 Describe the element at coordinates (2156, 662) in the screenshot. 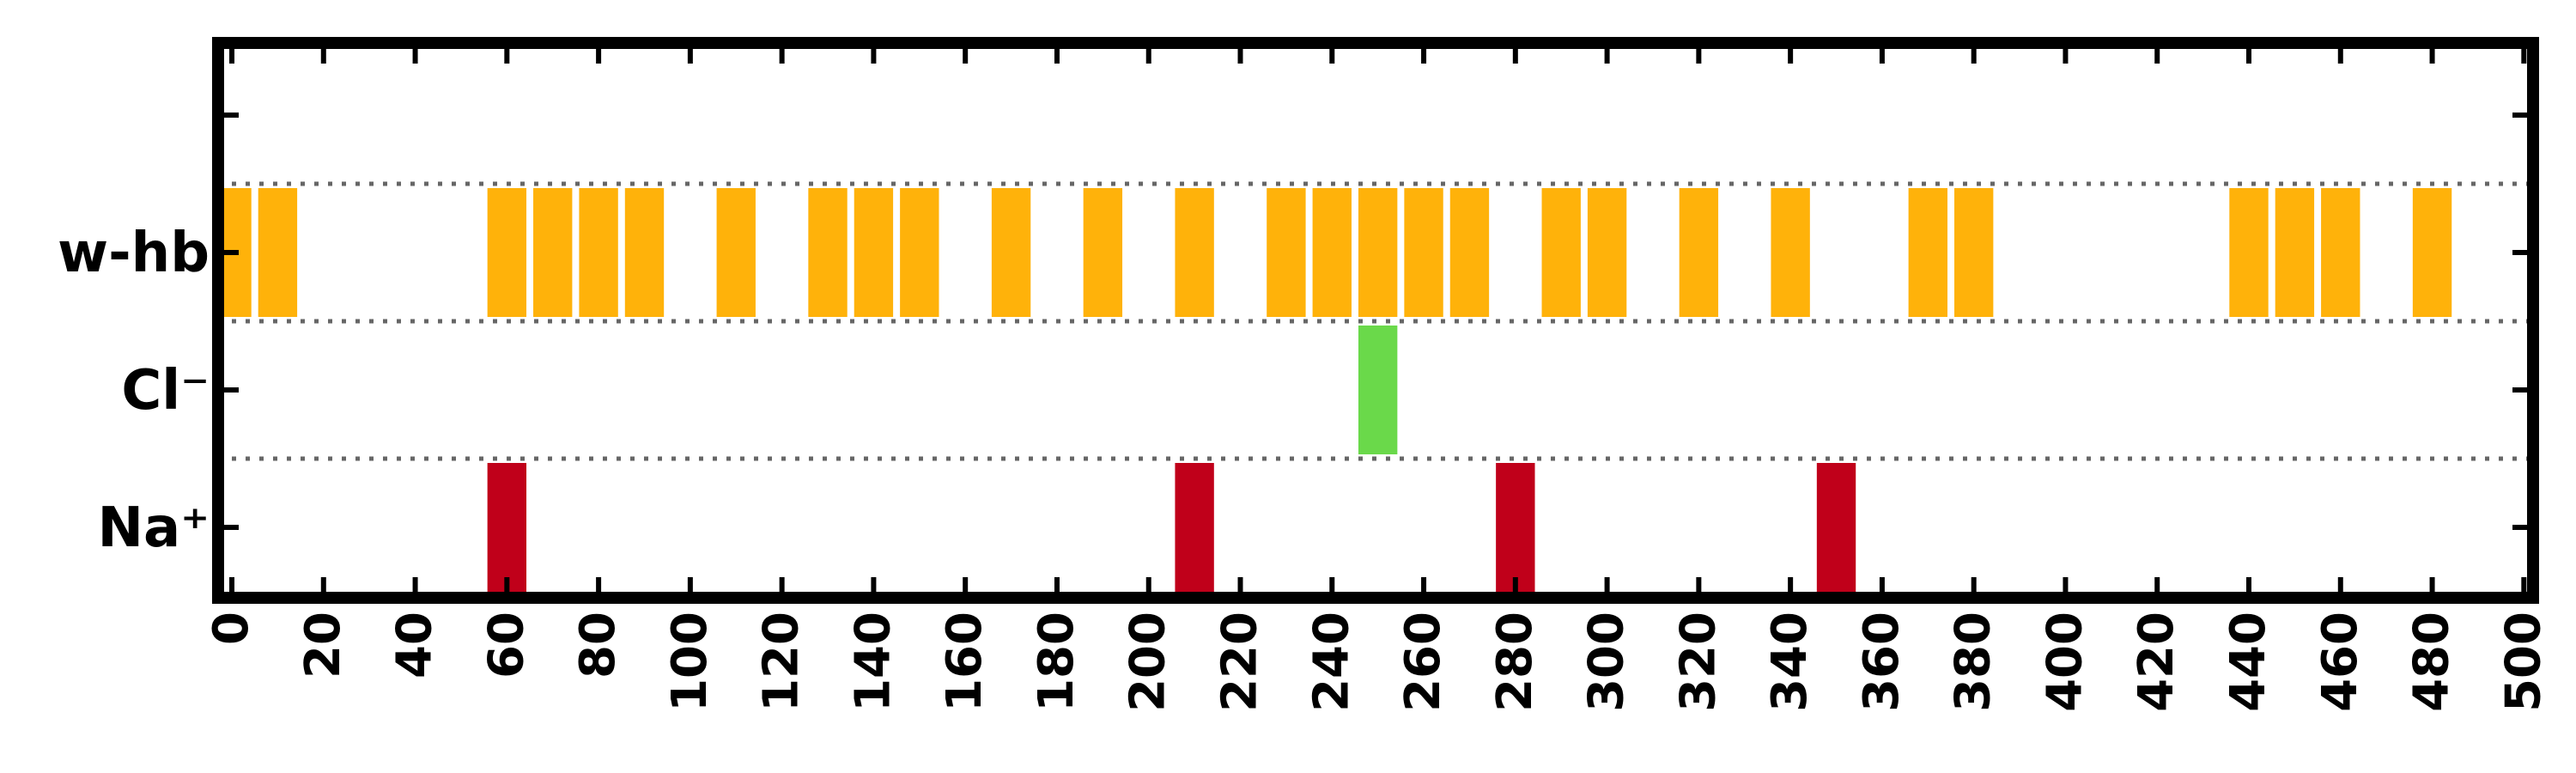

I see `x-tick-label: 420` at that location.